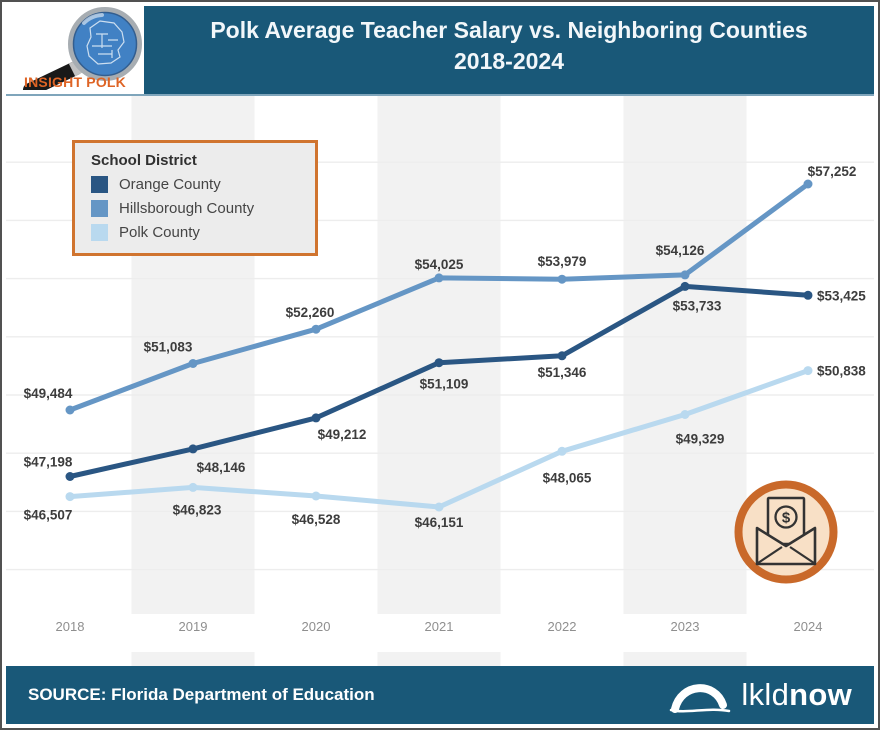  What do you see at coordinates (316, 519) in the screenshot?
I see `data-label: $46,528` at bounding box center [316, 519].